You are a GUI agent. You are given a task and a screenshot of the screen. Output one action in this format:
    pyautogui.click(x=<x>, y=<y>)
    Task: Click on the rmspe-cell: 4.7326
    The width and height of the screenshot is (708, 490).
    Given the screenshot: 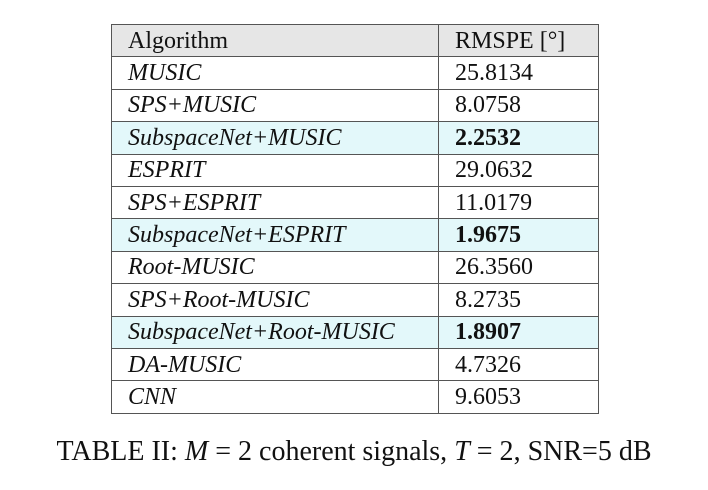 What is the action you would take?
    pyautogui.click(x=518, y=364)
    